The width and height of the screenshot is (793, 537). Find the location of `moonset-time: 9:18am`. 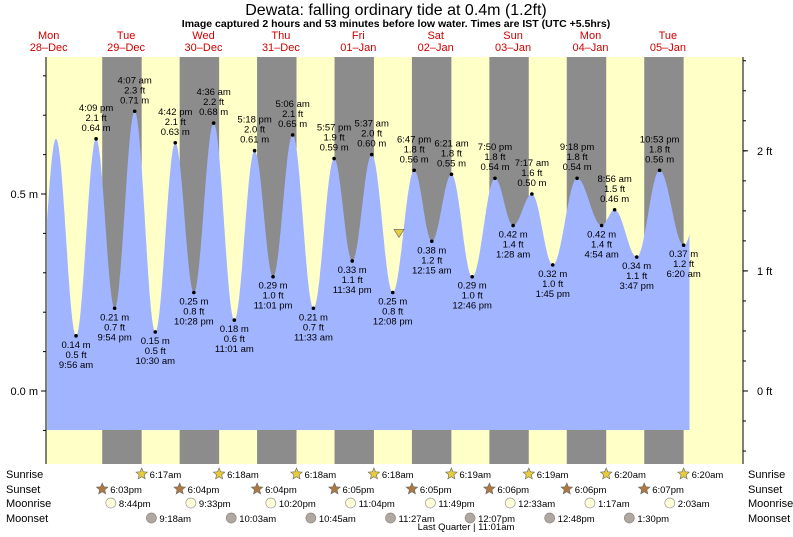

moonset-time: 9:18am is located at coordinates (175, 519).